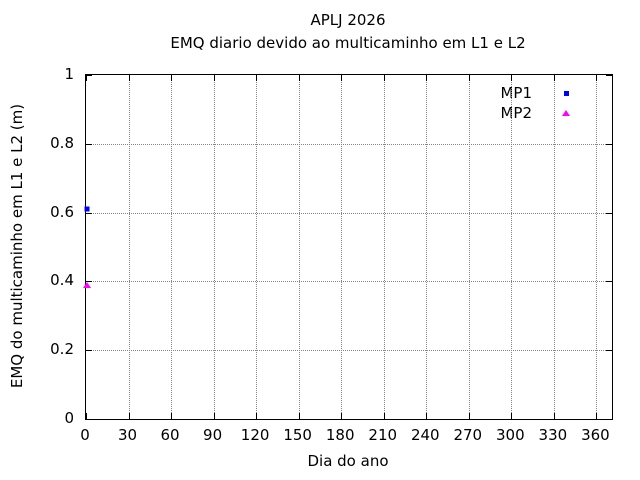 Image resolution: width=640 pixels, height=480 pixels. What do you see at coordinates (62, 142) in the screenshot?
I see `y-tick-label: 0.8` at bounding box center [62, 142].